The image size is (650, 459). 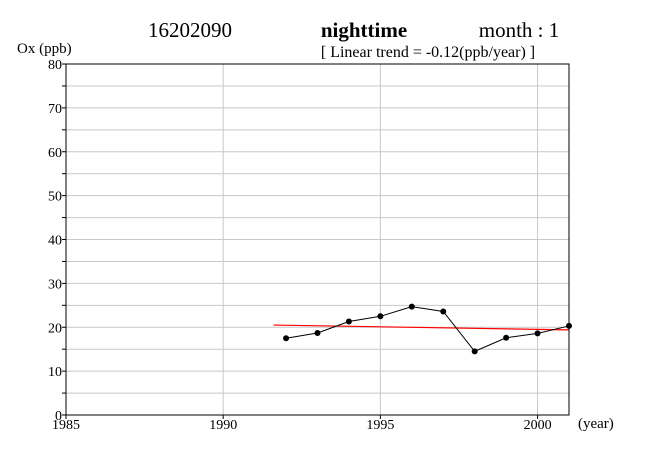 What do you see at coordinates (538, 425) in the screenshot?
I see `x-tick-label: 2000` at bounding box center [538, 425].